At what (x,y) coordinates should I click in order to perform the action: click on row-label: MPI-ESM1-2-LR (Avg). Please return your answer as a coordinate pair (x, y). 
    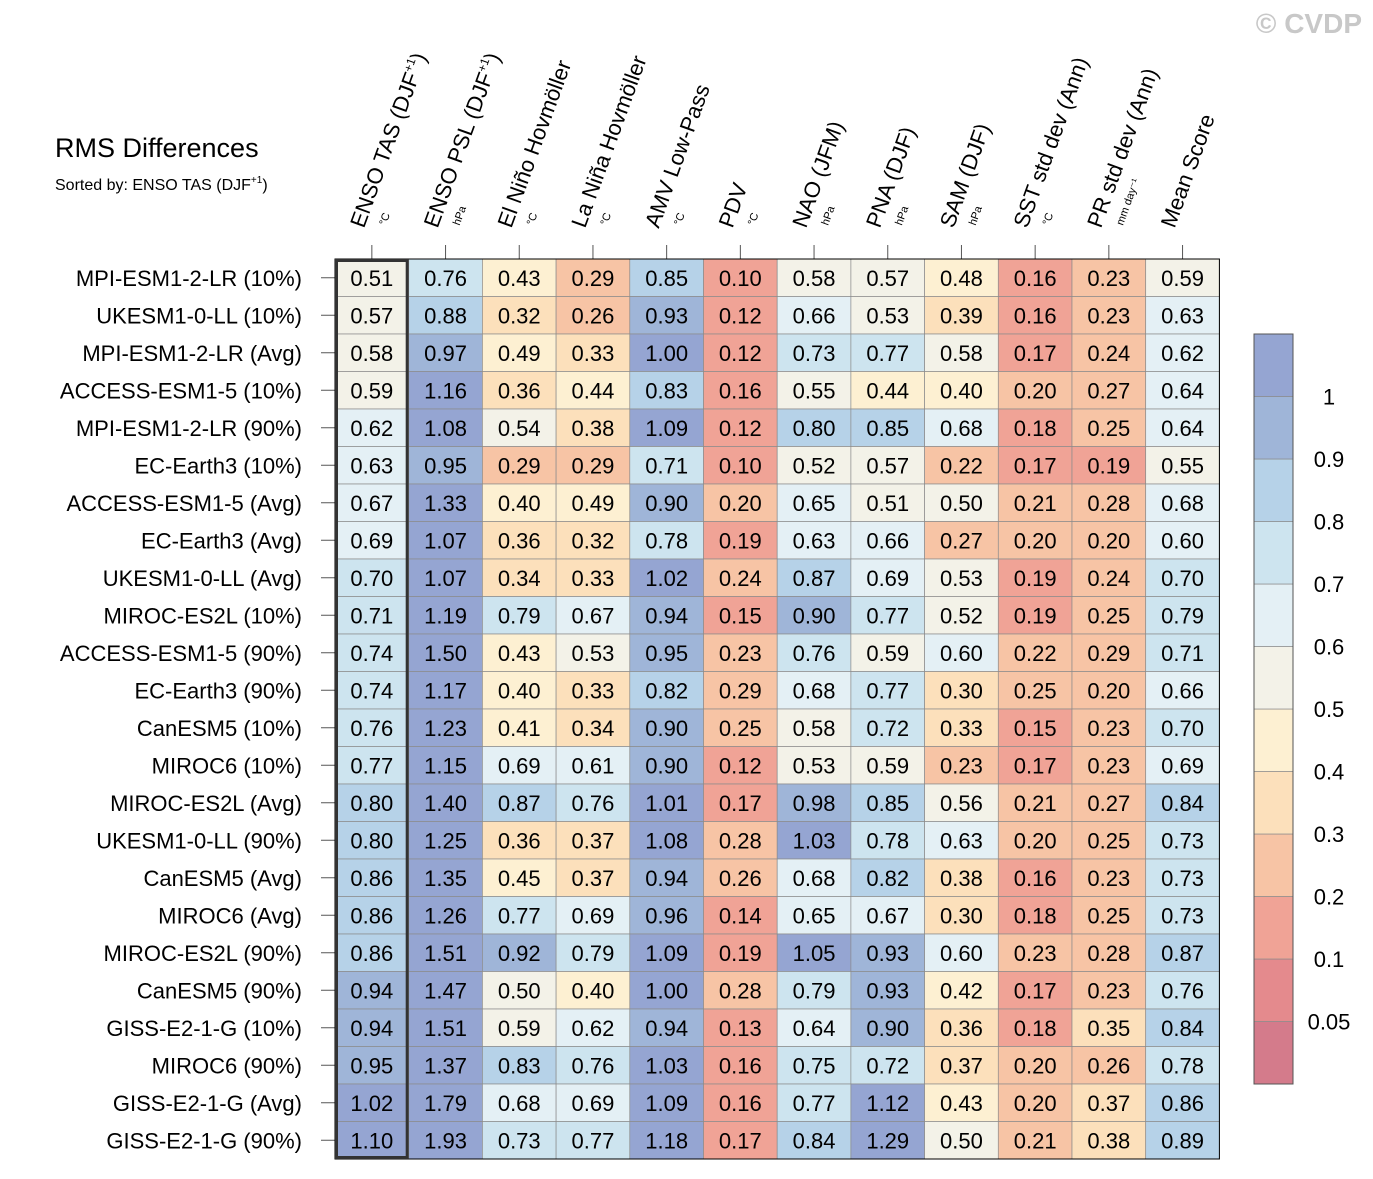
    Looking at the image, I should click on (192, 353).